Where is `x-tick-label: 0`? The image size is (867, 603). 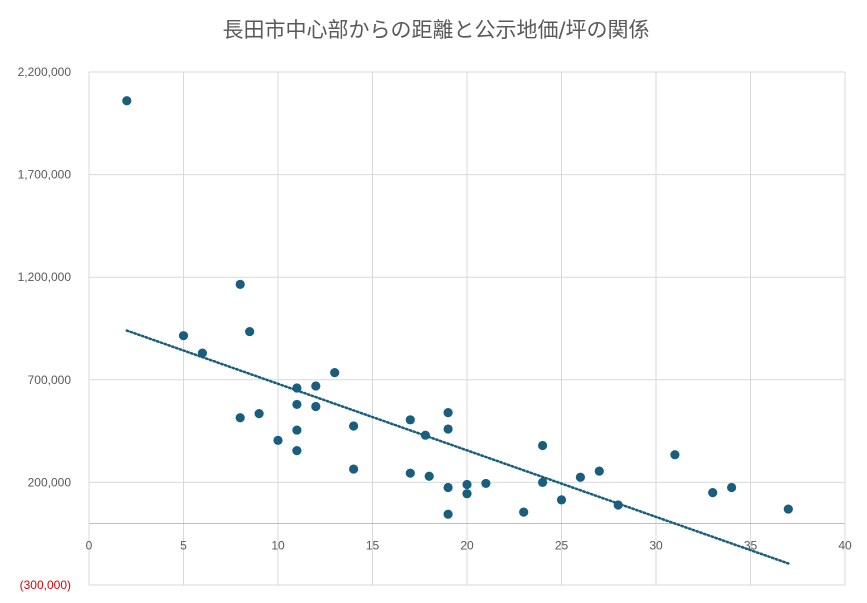 x-tick-label: 0 is located at coordinates (89, 545).